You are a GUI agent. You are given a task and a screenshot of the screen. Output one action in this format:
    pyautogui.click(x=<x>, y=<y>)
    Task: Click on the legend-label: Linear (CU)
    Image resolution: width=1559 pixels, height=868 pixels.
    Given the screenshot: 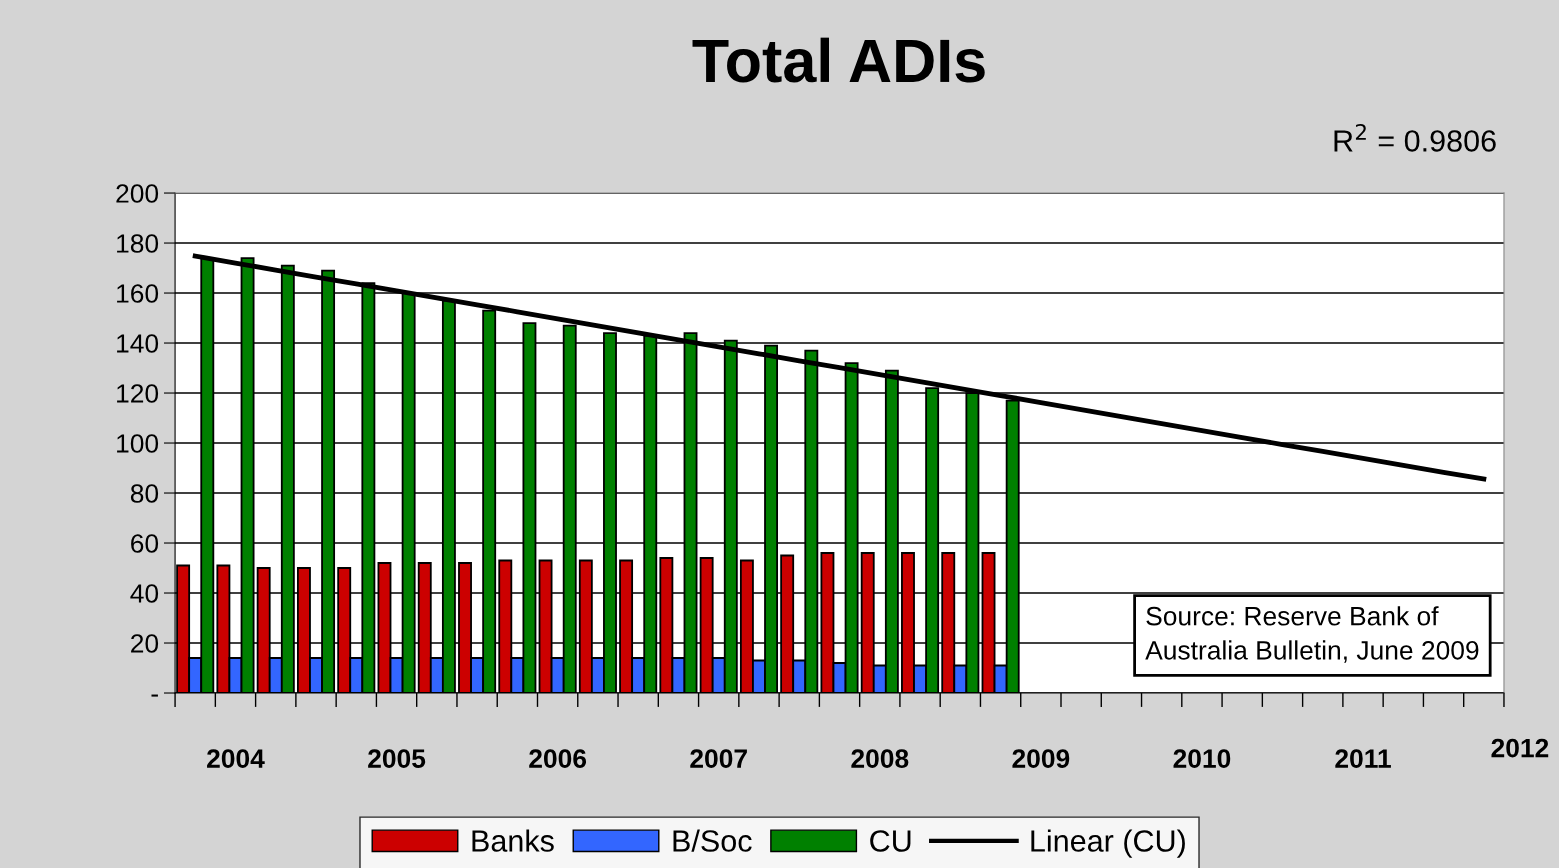 What is the action you would take?
    pyautogui.click(x=1108, y=843)
    